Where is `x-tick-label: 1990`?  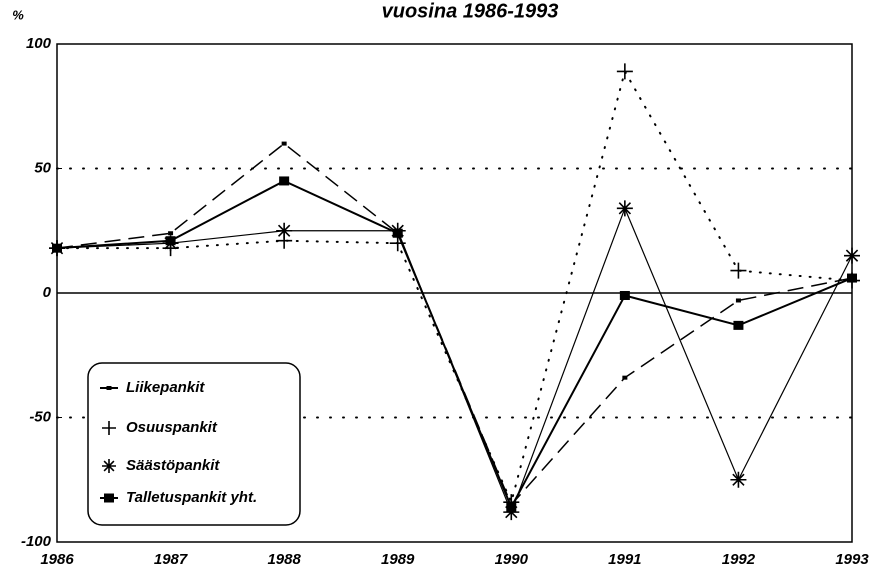
x-tick-label: 1990 is located at coordinates (512, 559).